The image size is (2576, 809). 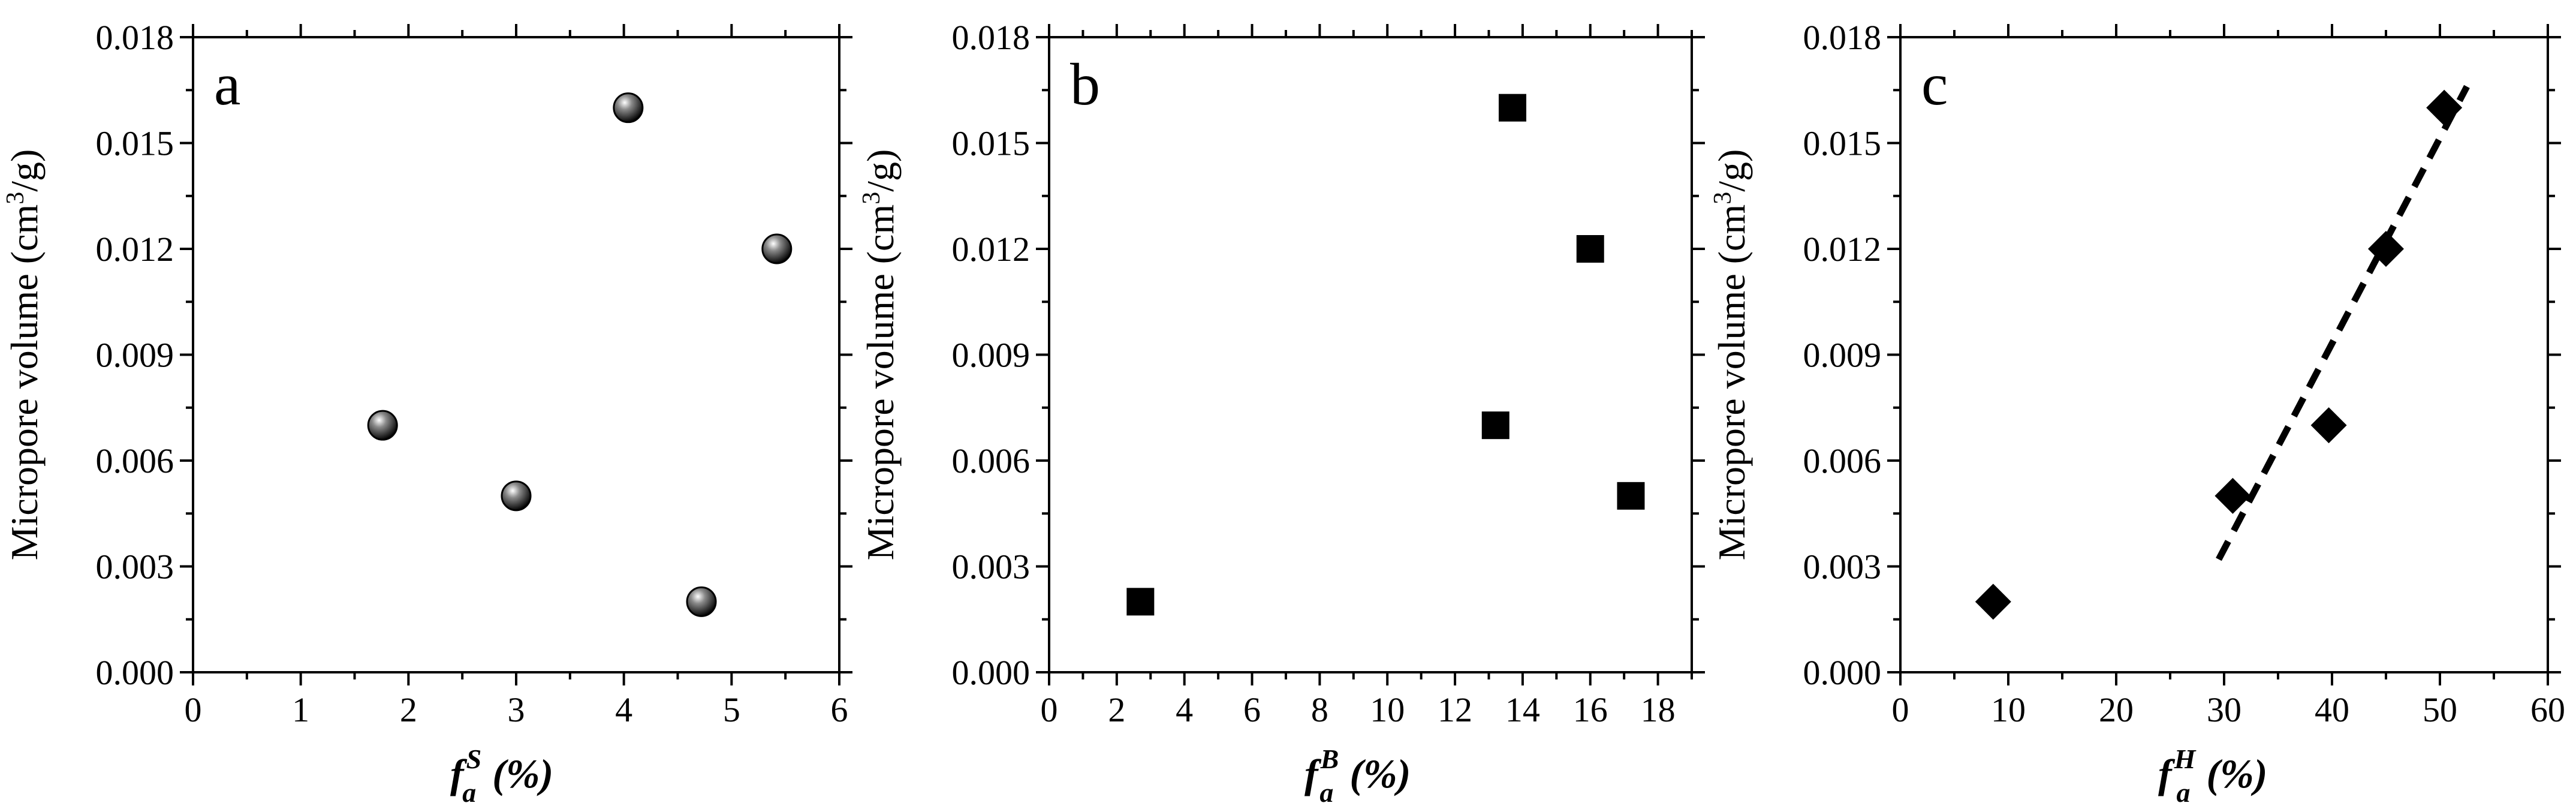 I want to click on panel-label: a, so click(x=227, y=84).